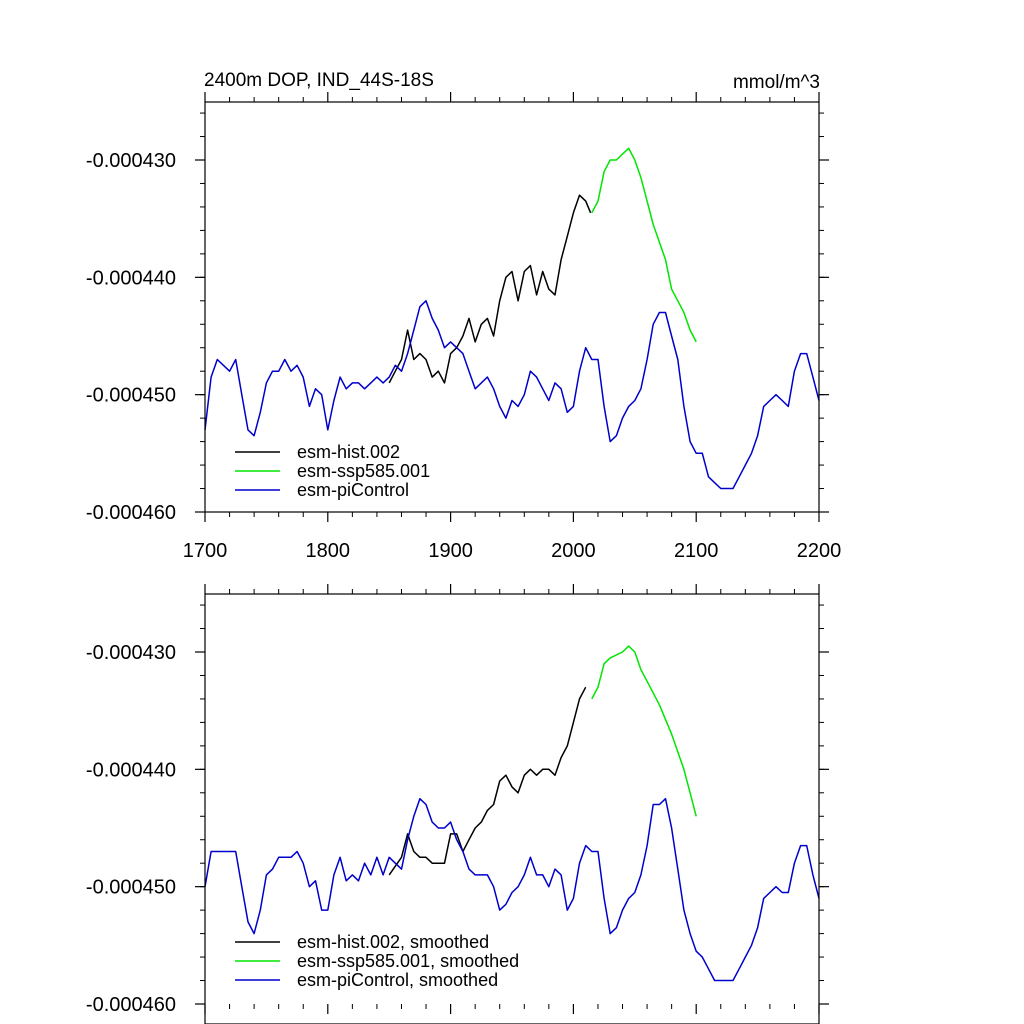 The image size is (1024, 1024). Describe the element at coordinates (408, 961) in the screenshot. I see `legend-label: esm-ssp585.001, smoothed` at that location.